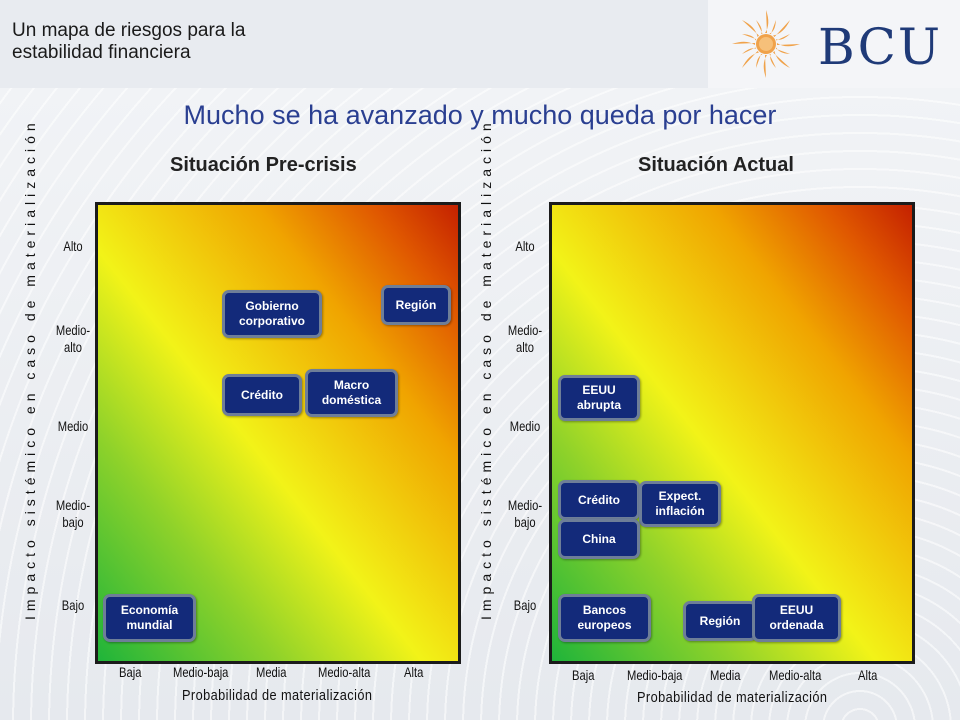 The image size is (960, 720). What do you see at coordinates (599, 539) in the screenshot?
I see `risk-china: China` at bounding box center [599, 539].